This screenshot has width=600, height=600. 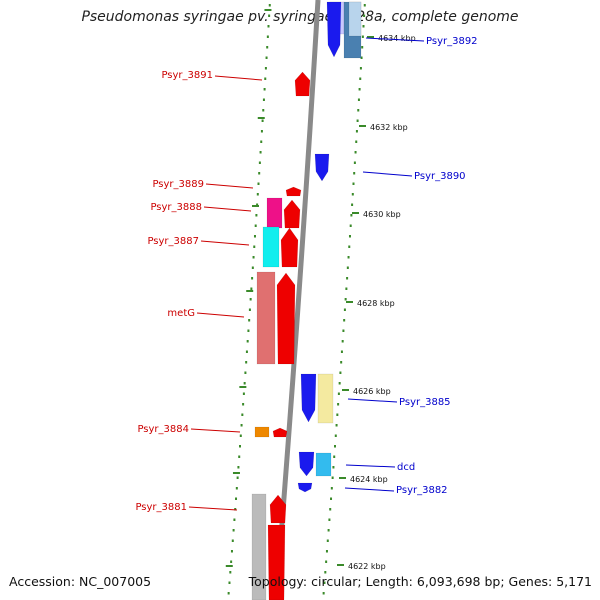 What do you see at coordinates (369, 479) in the screenshot?
I see `scale-label: 4624 kbp` at bounding box center [369, 479].